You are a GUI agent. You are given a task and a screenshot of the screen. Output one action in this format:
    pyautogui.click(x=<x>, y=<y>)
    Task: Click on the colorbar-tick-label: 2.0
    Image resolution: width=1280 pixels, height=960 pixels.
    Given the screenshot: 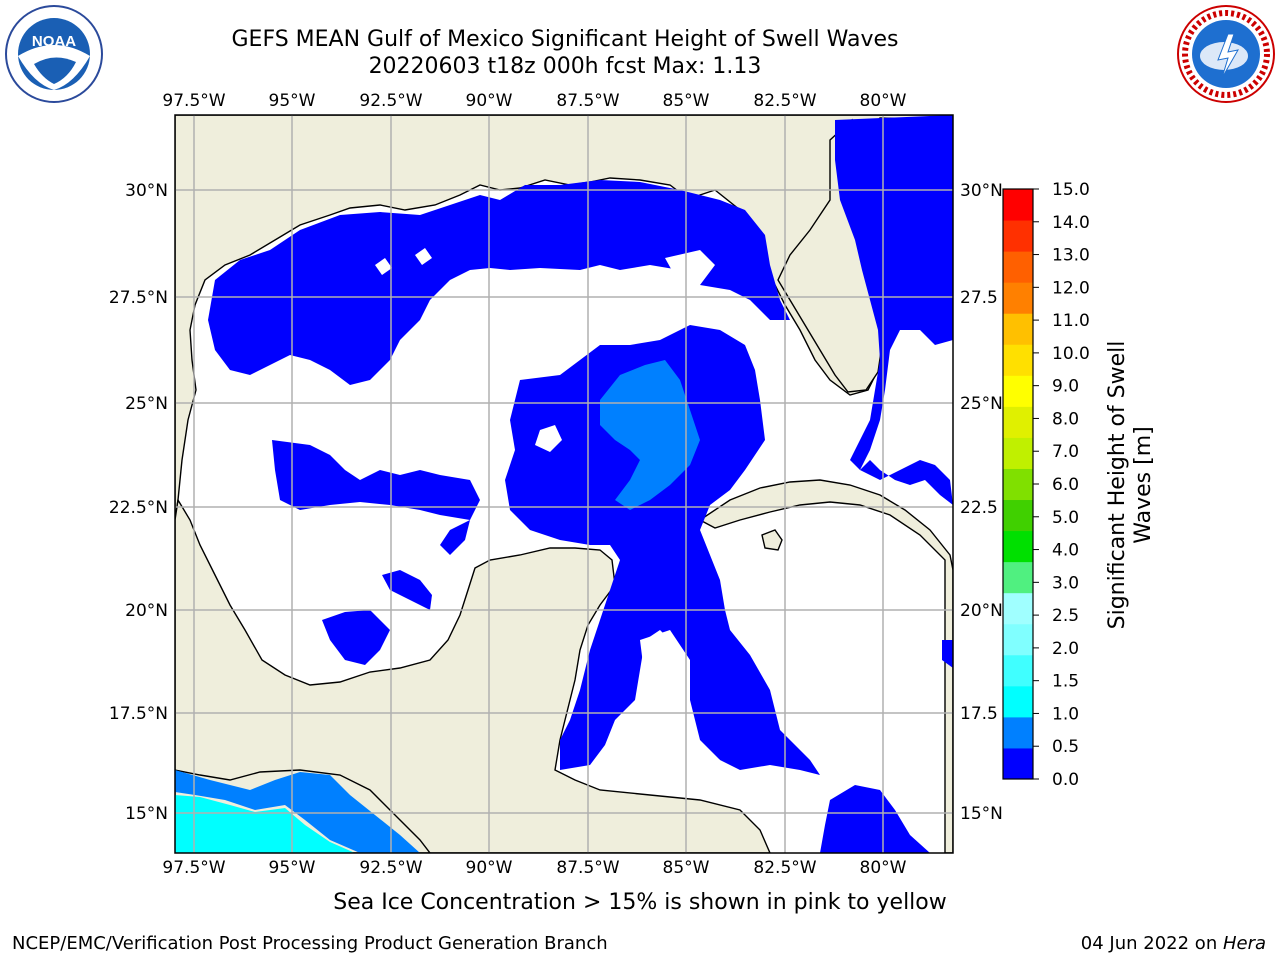 What is the action you would take?
    pyautogui.click(x=1065, y=649)
    